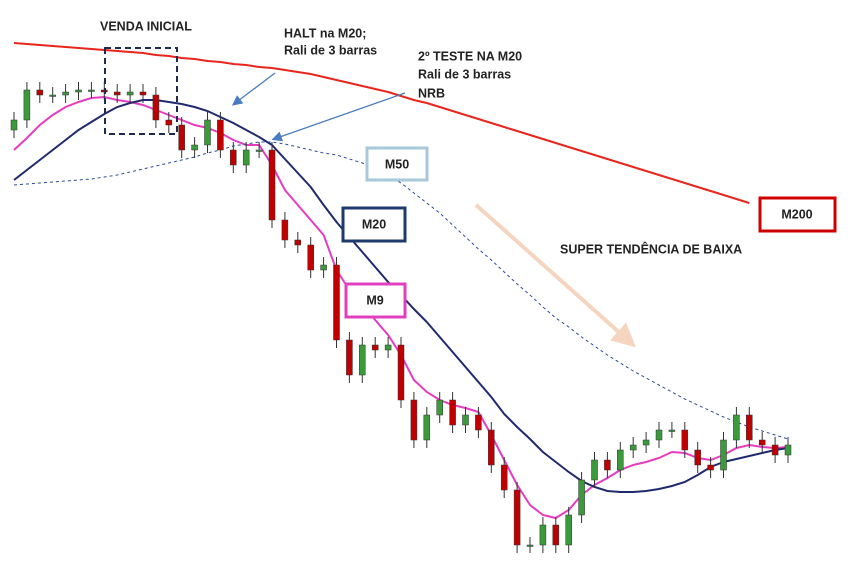  I want to click on legend-label: M200, so click(796, 214).